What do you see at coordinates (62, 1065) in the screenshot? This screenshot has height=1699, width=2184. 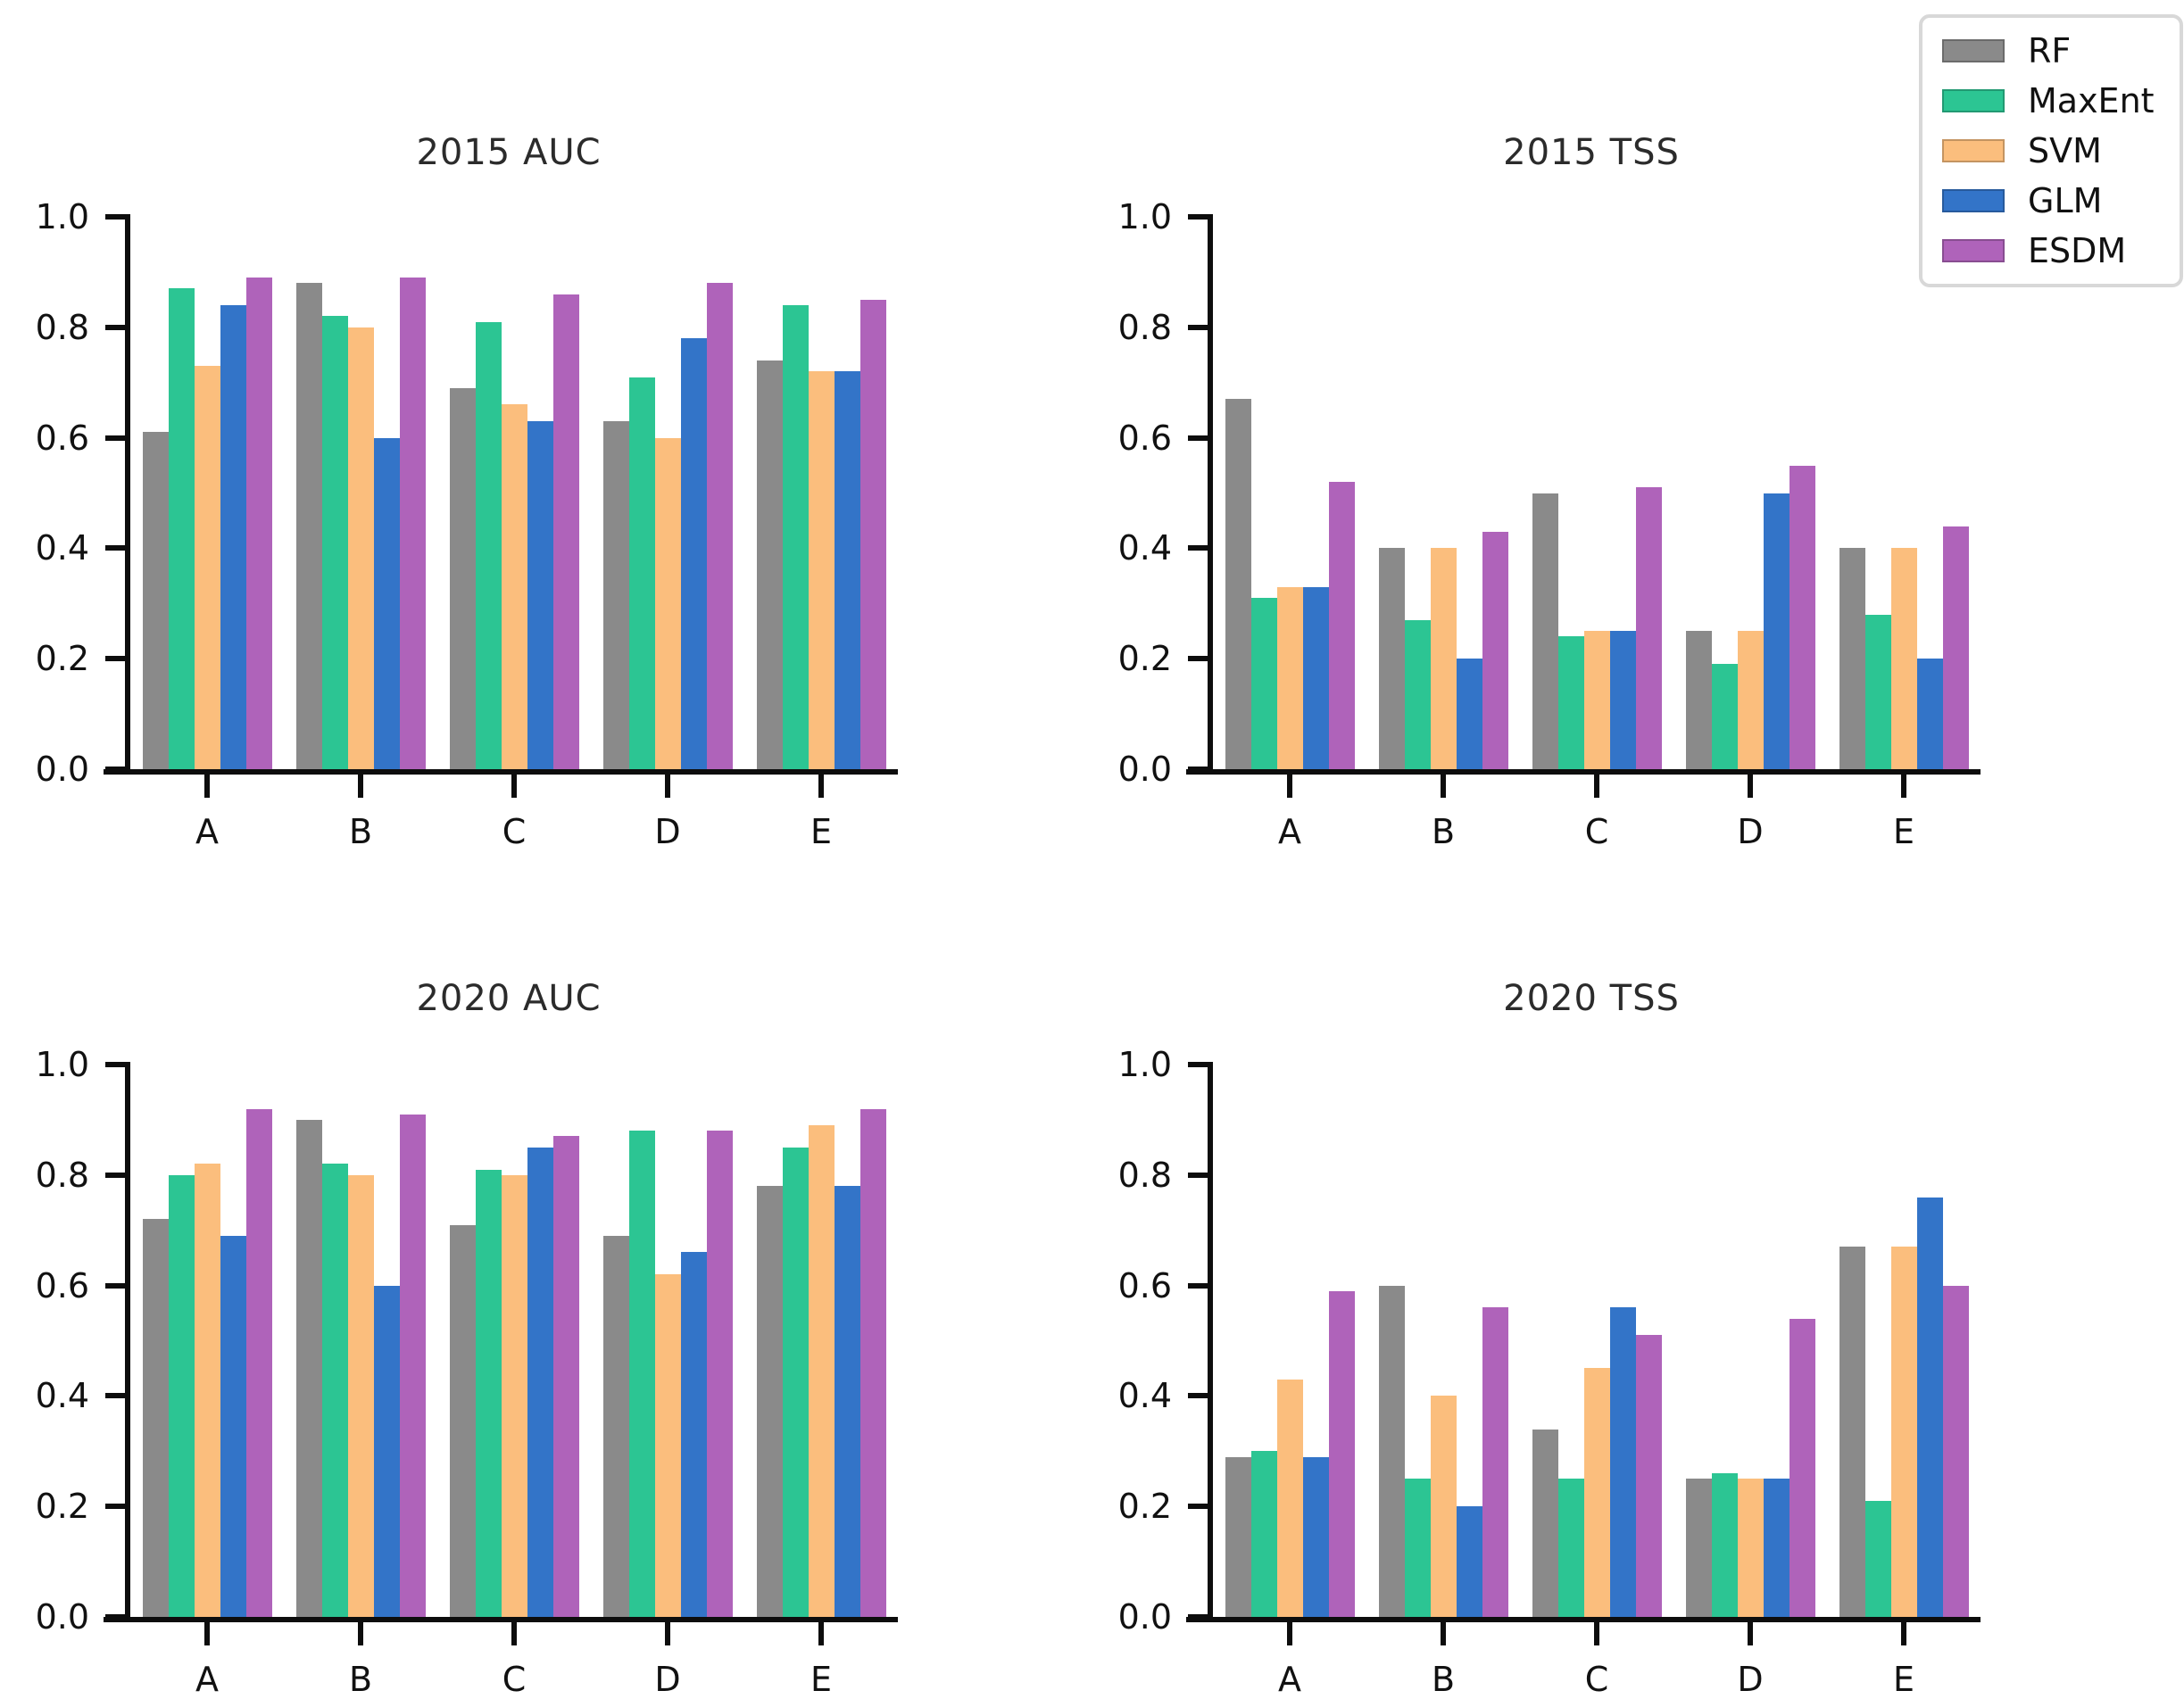 I see `y-axis-tick-label: 1.0` at bounding box center [62, 1065].